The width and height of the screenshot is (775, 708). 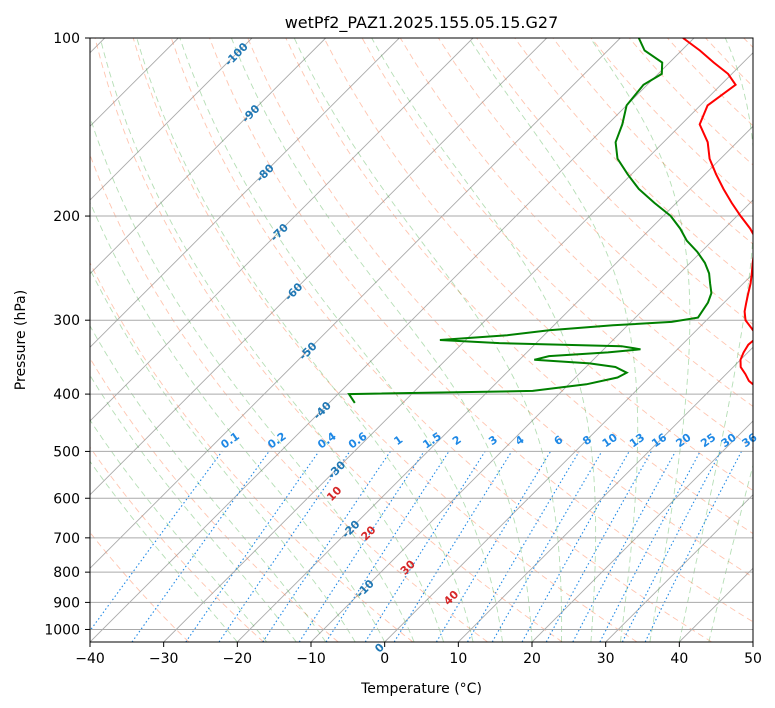 What do you see at coordinates (250, 113) in the screenshot?
I see `isotherm-label: -90` at bounding box center [250, 113].